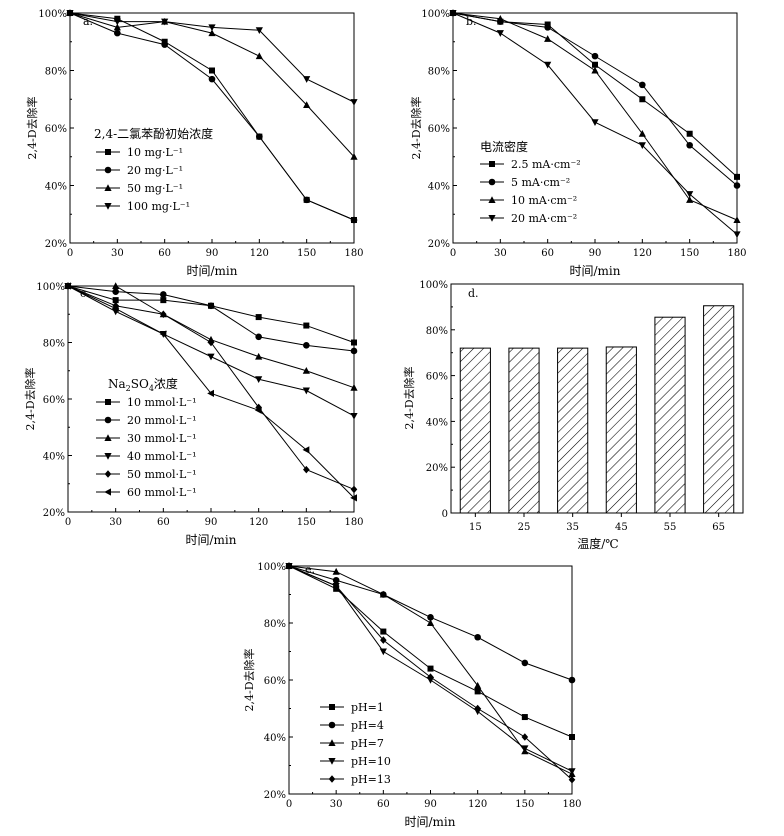 The image size is (784, 836). I want to click on legend-label: 2.5 mA·cm⁻², so click(546, 164).